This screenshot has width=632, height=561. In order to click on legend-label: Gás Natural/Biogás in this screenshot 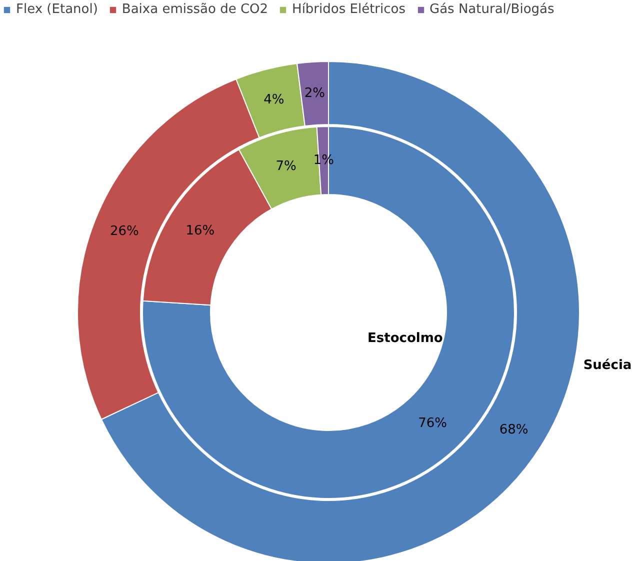, I will do `click(492, 9)`.